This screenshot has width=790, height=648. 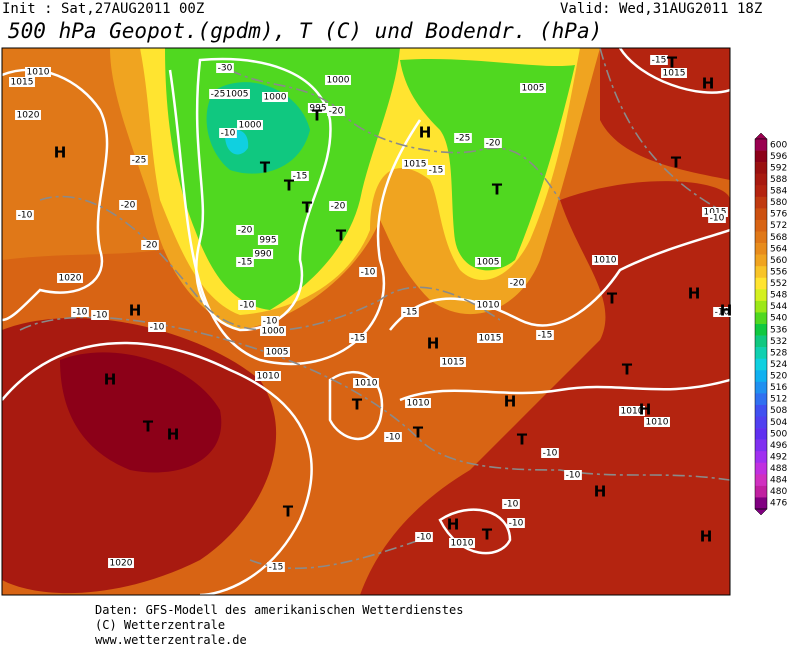 I want to click on isobar-label-group: 990, so click(x=263, y=254).